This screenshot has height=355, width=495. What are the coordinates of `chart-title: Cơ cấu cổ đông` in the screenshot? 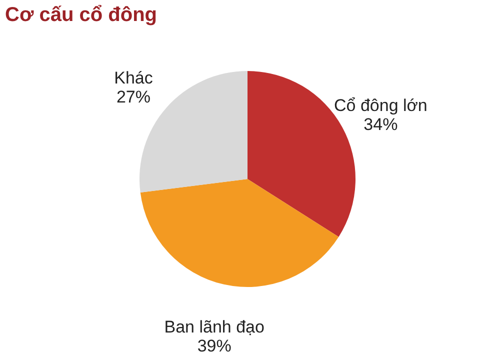 It's located at (81, 15).